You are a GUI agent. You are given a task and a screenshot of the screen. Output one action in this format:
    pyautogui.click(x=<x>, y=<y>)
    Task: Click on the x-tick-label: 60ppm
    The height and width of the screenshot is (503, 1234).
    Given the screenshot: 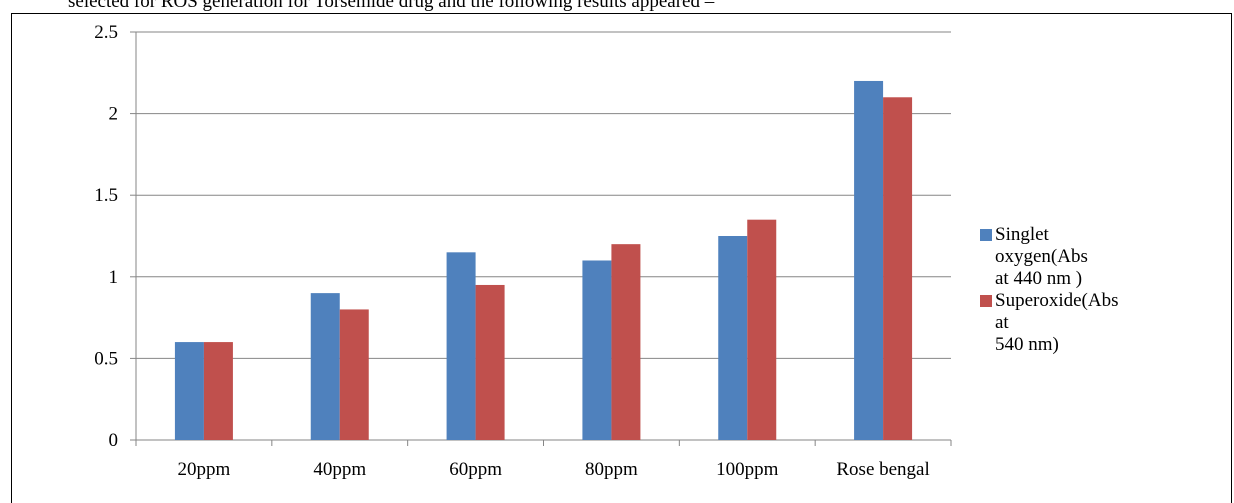 What is the action you would take?
    pyautogui.click(x=475, y=469)
    